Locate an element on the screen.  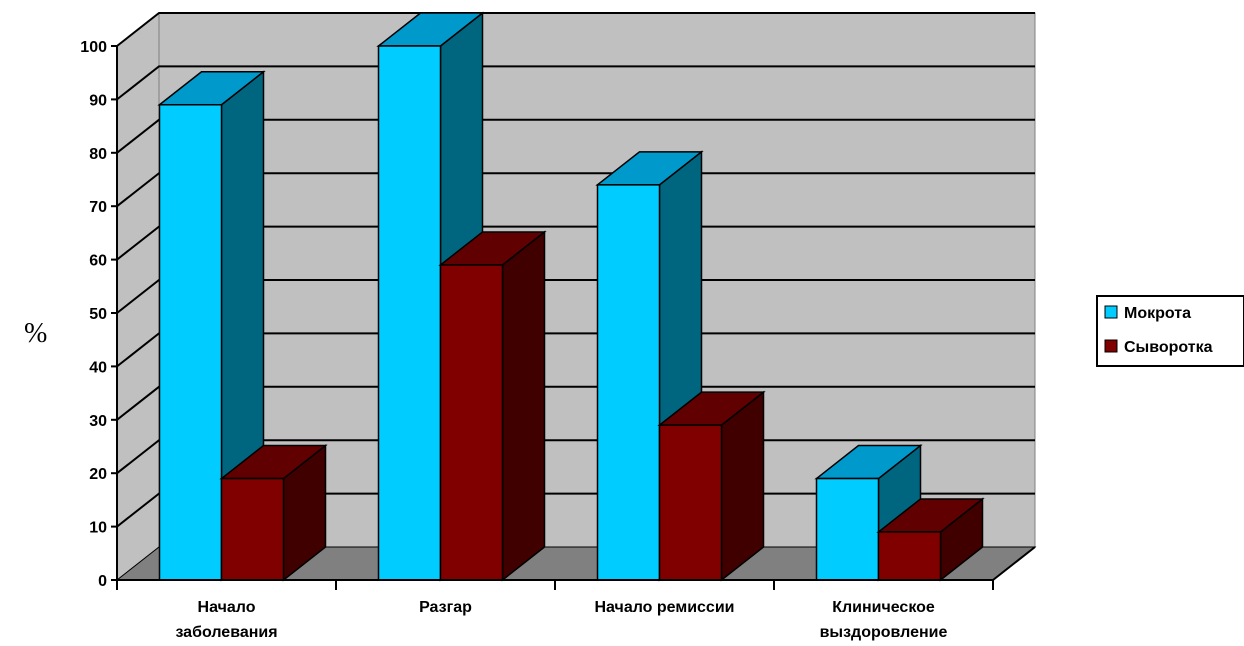
legend-box is located at coordinates (1170, 331).